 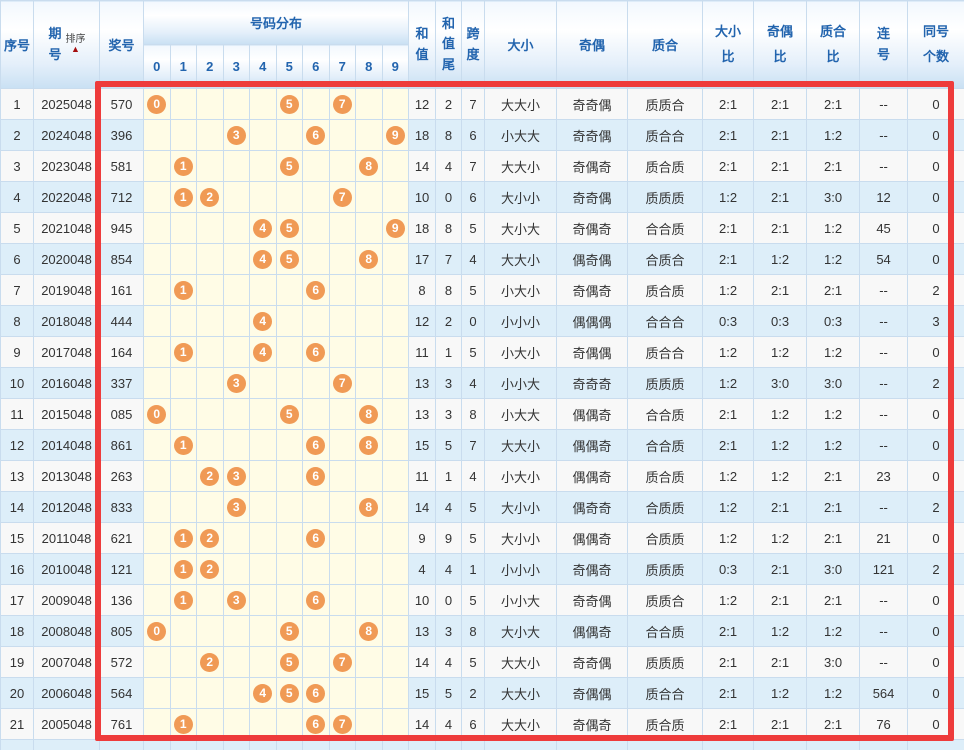 What do you see at coordinates (884, 569) in the screenshot?
I see `consecutive-cell: 121` at bounding box center [884, 569].